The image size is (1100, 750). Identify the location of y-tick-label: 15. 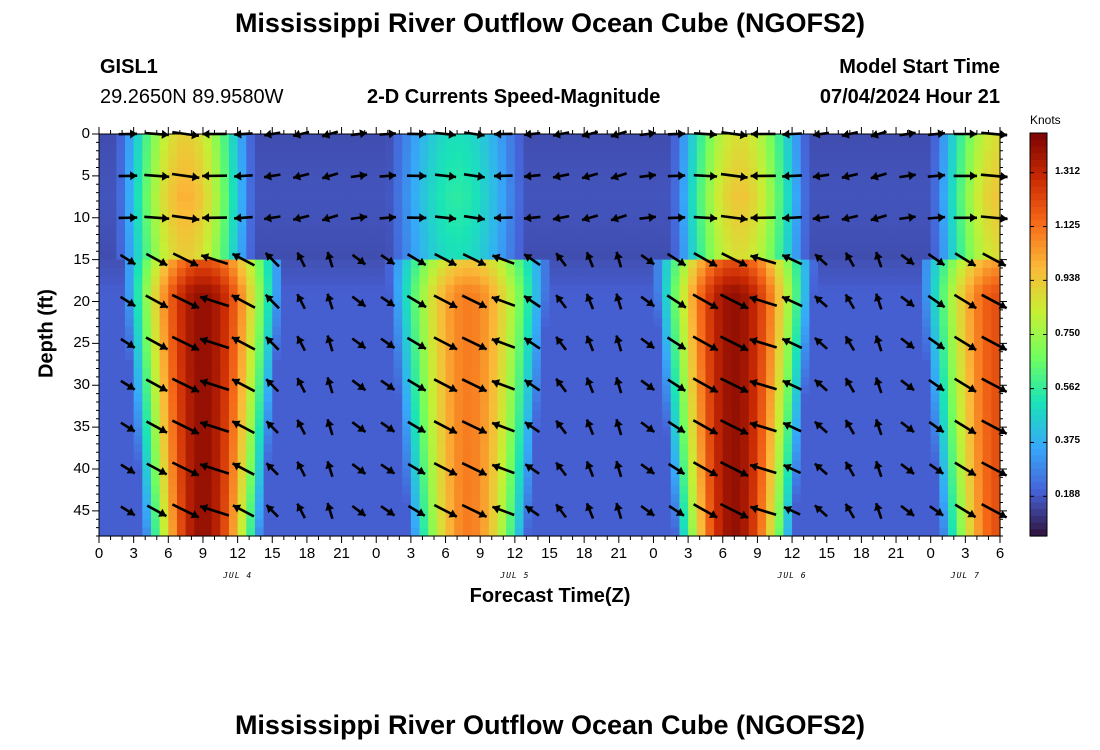
(81, 259).